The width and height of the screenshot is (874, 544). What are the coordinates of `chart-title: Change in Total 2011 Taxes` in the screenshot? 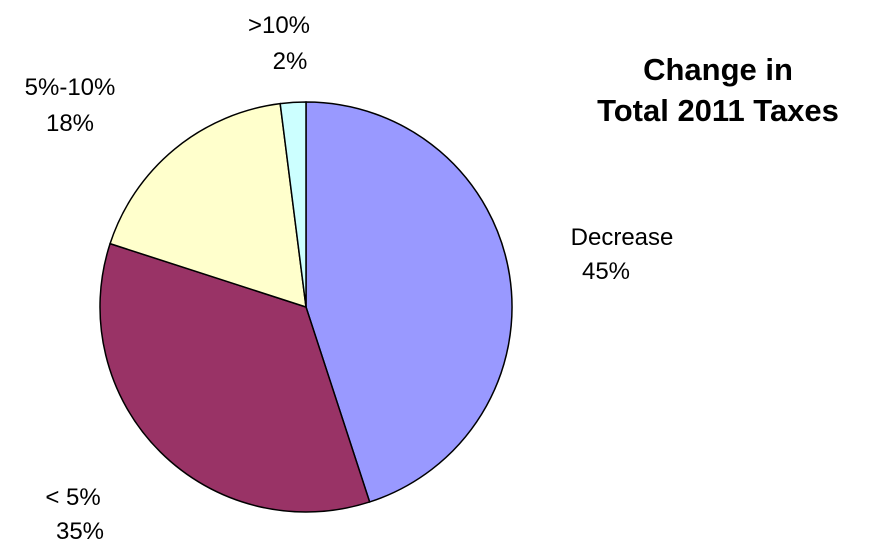 It's located at (718, 90).